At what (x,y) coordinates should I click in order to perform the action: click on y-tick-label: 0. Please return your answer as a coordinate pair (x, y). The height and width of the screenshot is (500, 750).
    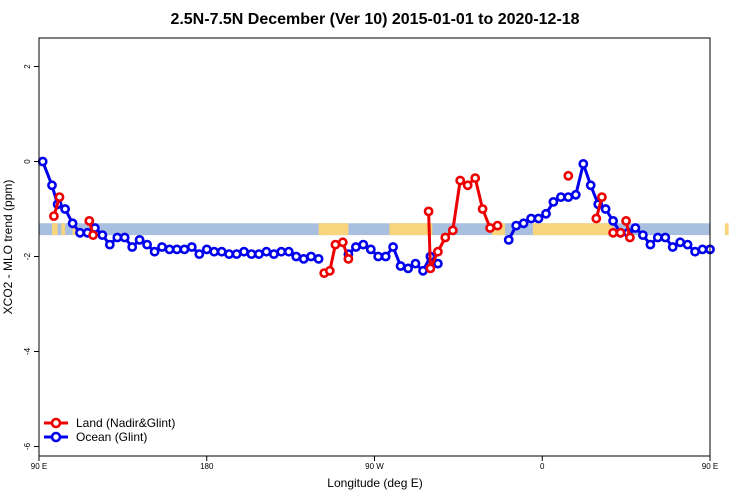
    Looking at the image, I should click on (27, 161).